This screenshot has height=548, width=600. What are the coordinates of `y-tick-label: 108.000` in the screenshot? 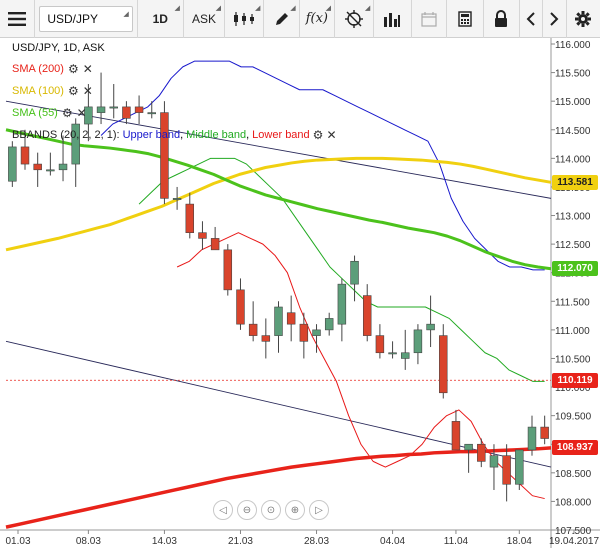 It's located at (573, 502).